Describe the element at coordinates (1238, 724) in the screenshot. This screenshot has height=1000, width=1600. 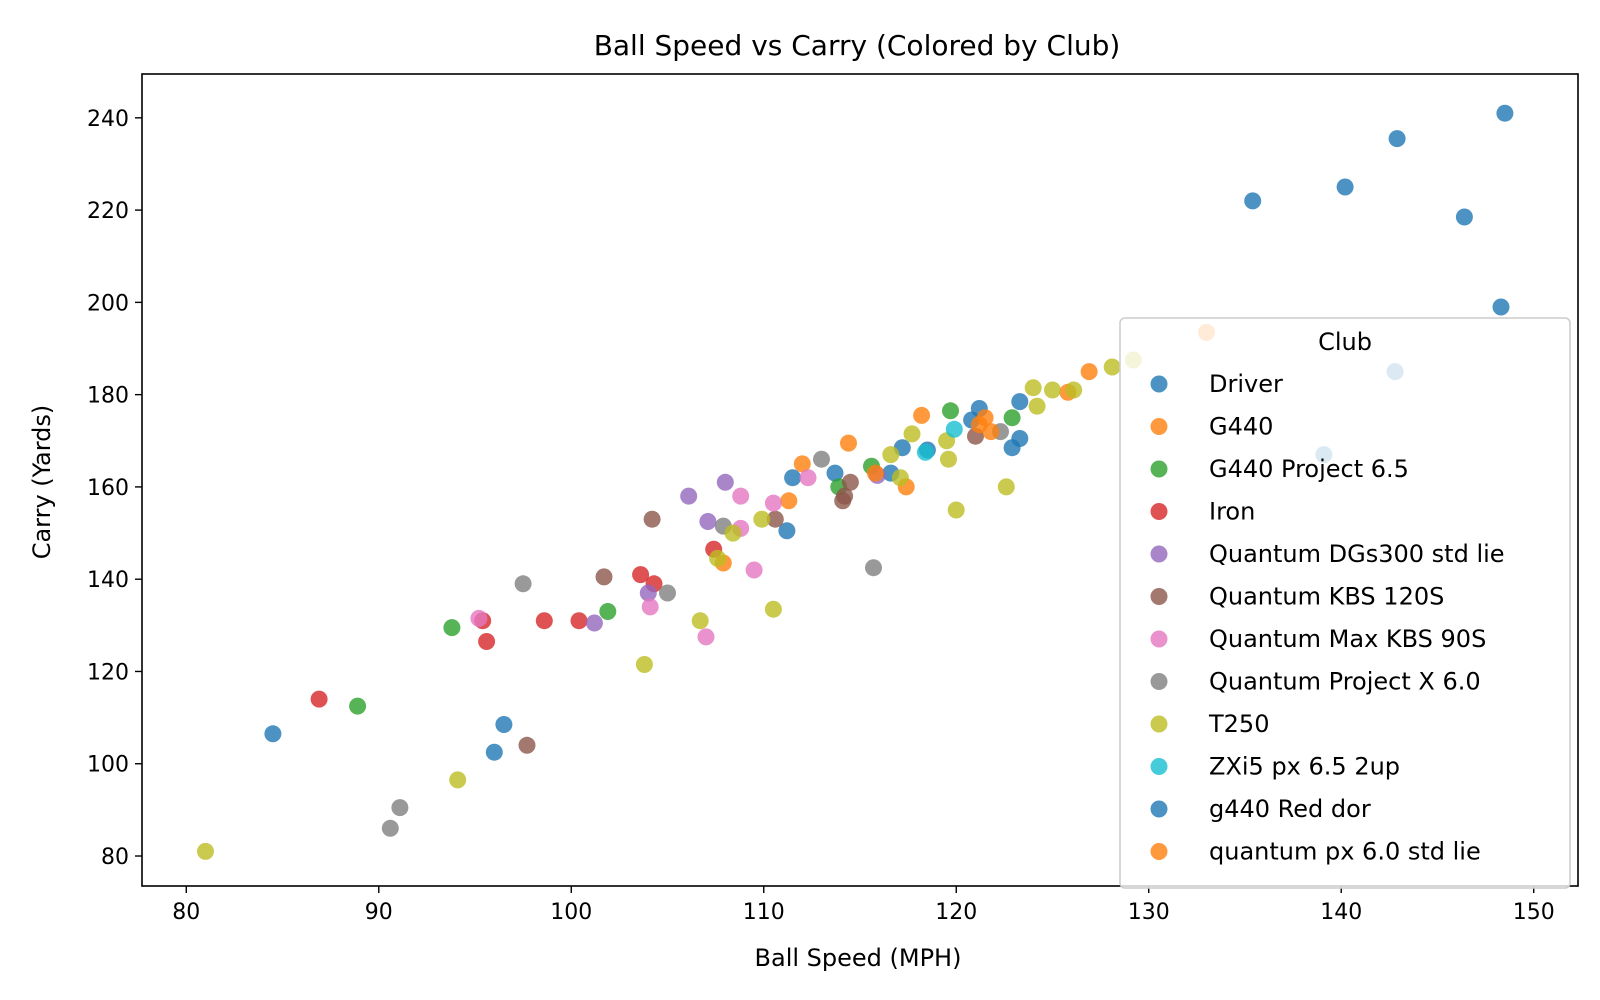
I see `legend-label-8: T250` at that location.